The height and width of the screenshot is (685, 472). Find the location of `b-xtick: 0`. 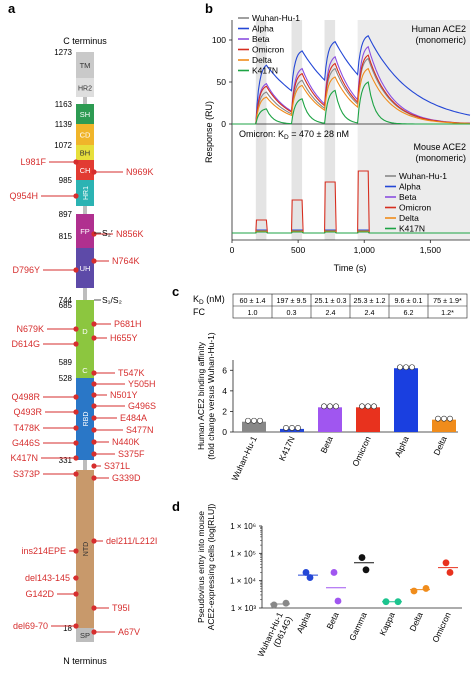

b-xtick: 0 is located at coordinates (232, 250).